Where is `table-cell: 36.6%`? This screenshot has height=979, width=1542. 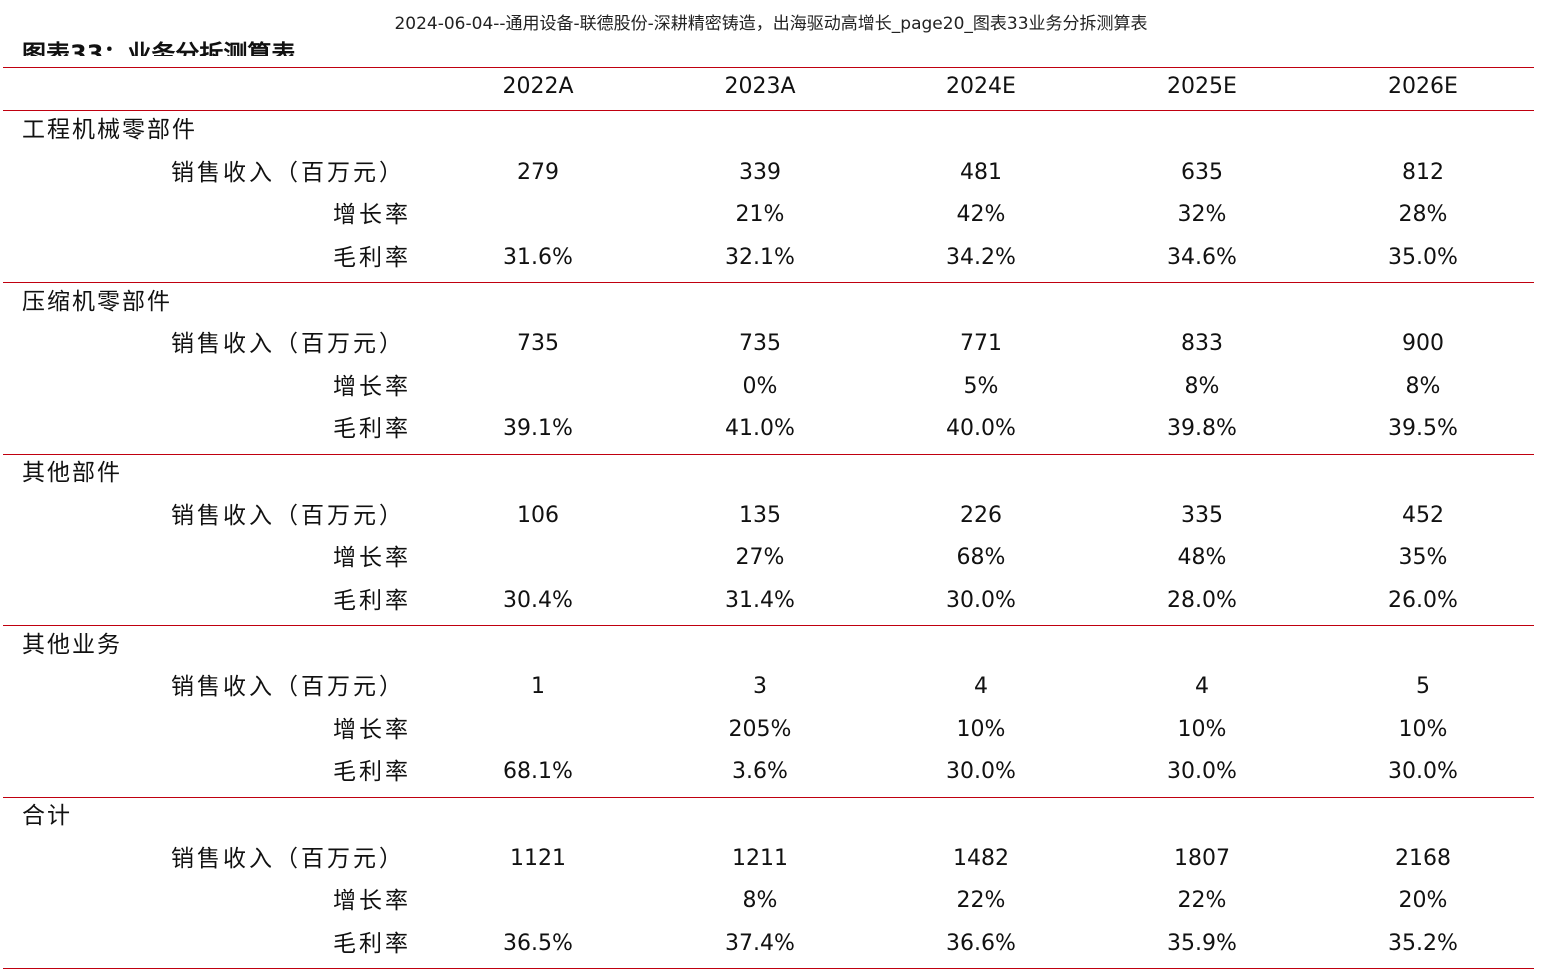
table-cell: 36.6% is located at coordinates (981, 943).